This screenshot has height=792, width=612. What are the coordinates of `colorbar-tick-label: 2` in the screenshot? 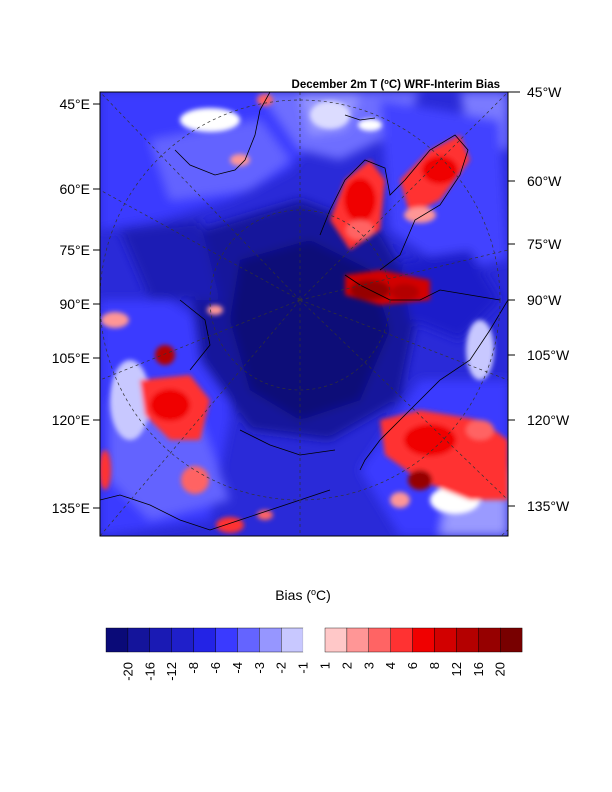 It's located at (346, 665).